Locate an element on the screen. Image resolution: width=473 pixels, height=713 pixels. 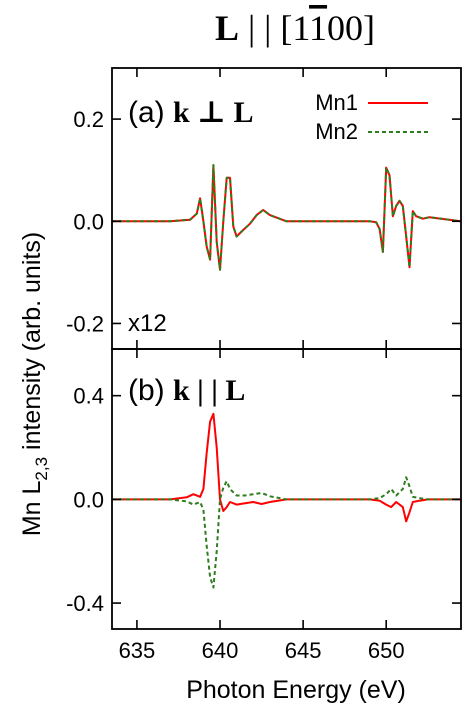
panel-a-label-math: k ⊥ L is located at coordinates (213, 112).